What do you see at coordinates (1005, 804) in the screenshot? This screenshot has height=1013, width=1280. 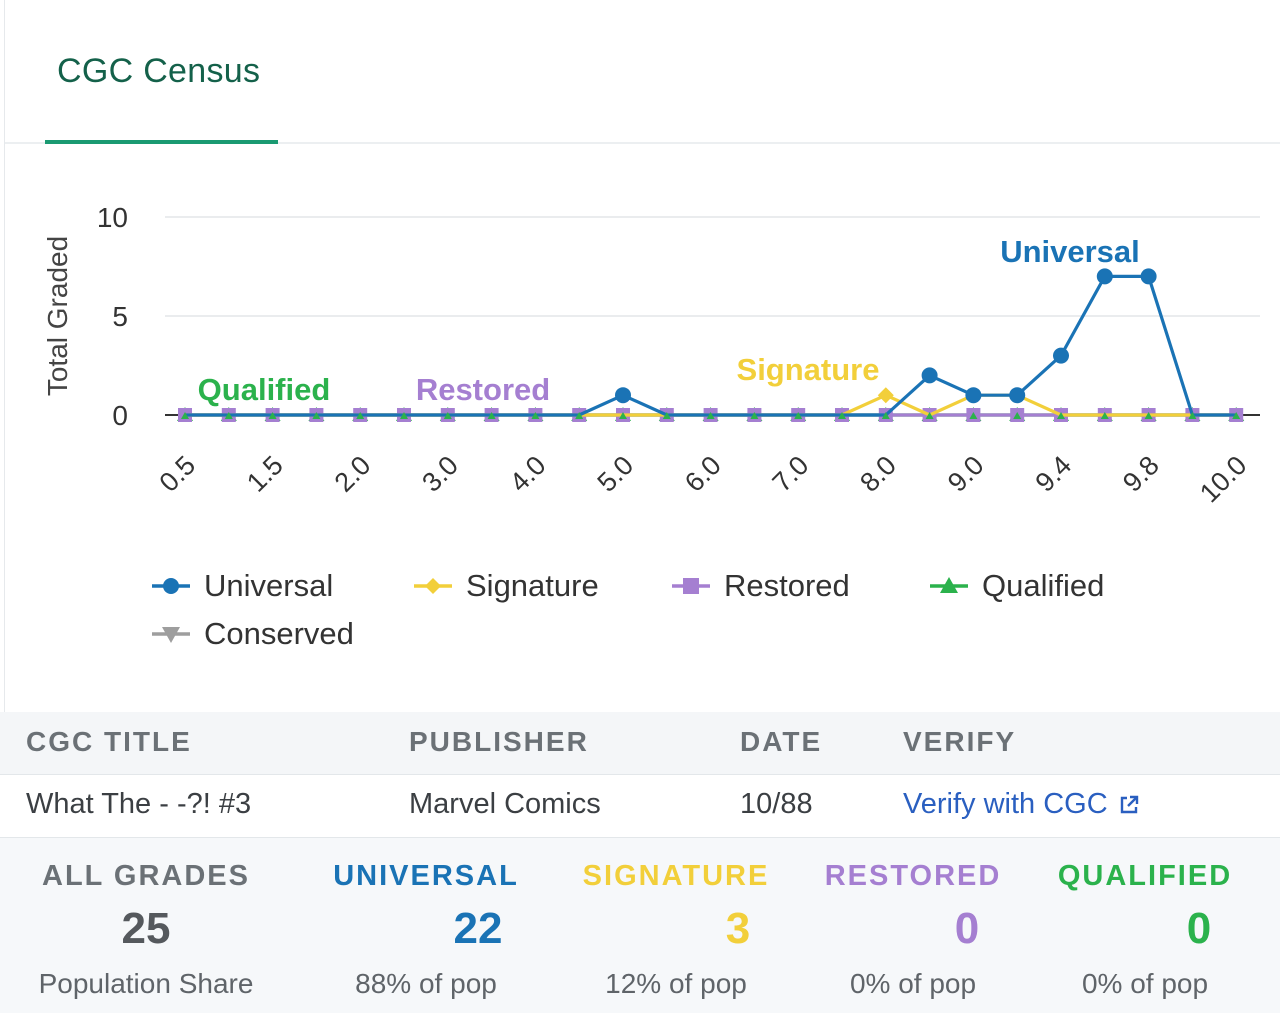 I see `verify-link-label: Verify with CGC` at bounding box center [1005, 804].